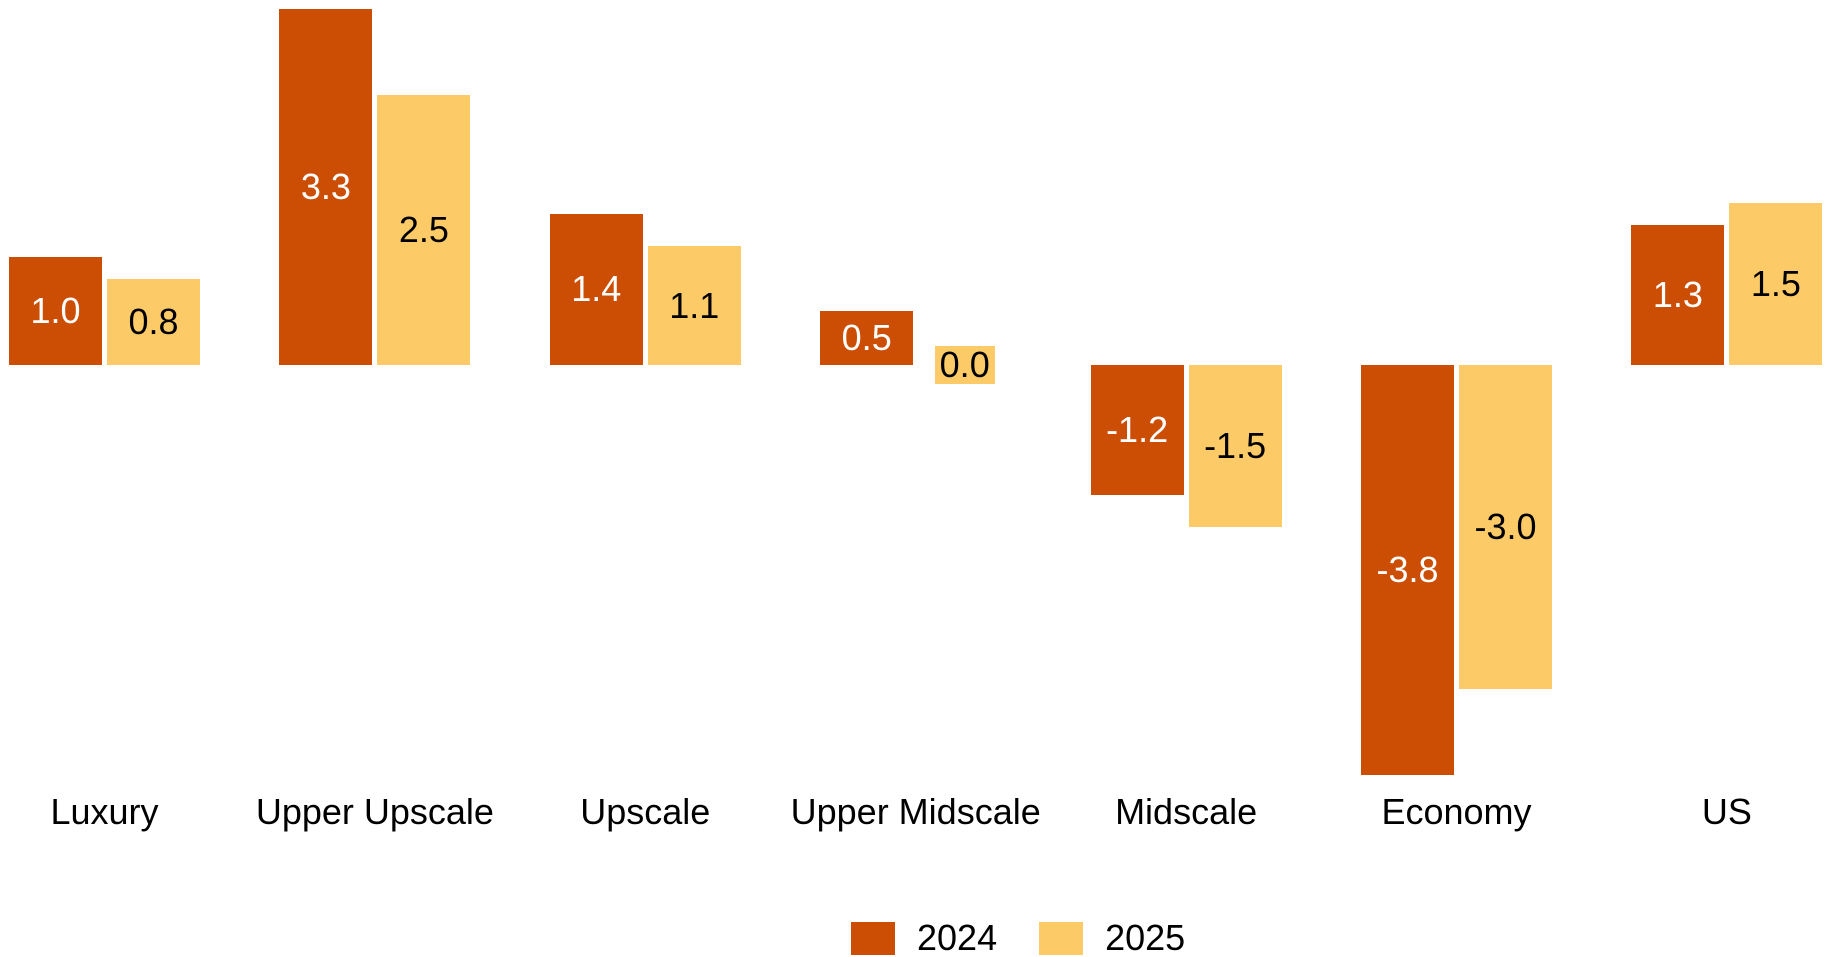 The image size is (1825, 957). I want to click on value-label-2024-economy: -3.8, so click(1407, 570).